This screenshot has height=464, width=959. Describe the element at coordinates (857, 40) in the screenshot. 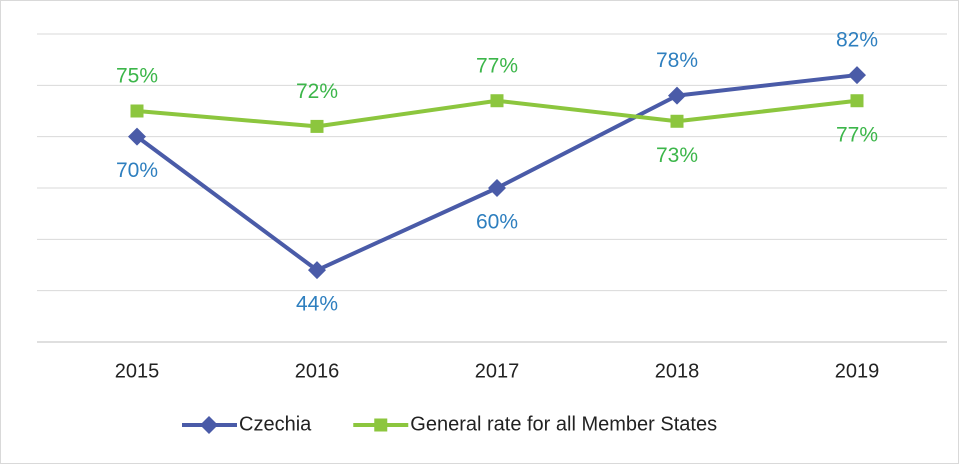

I see `data-label: 82%` at that location.